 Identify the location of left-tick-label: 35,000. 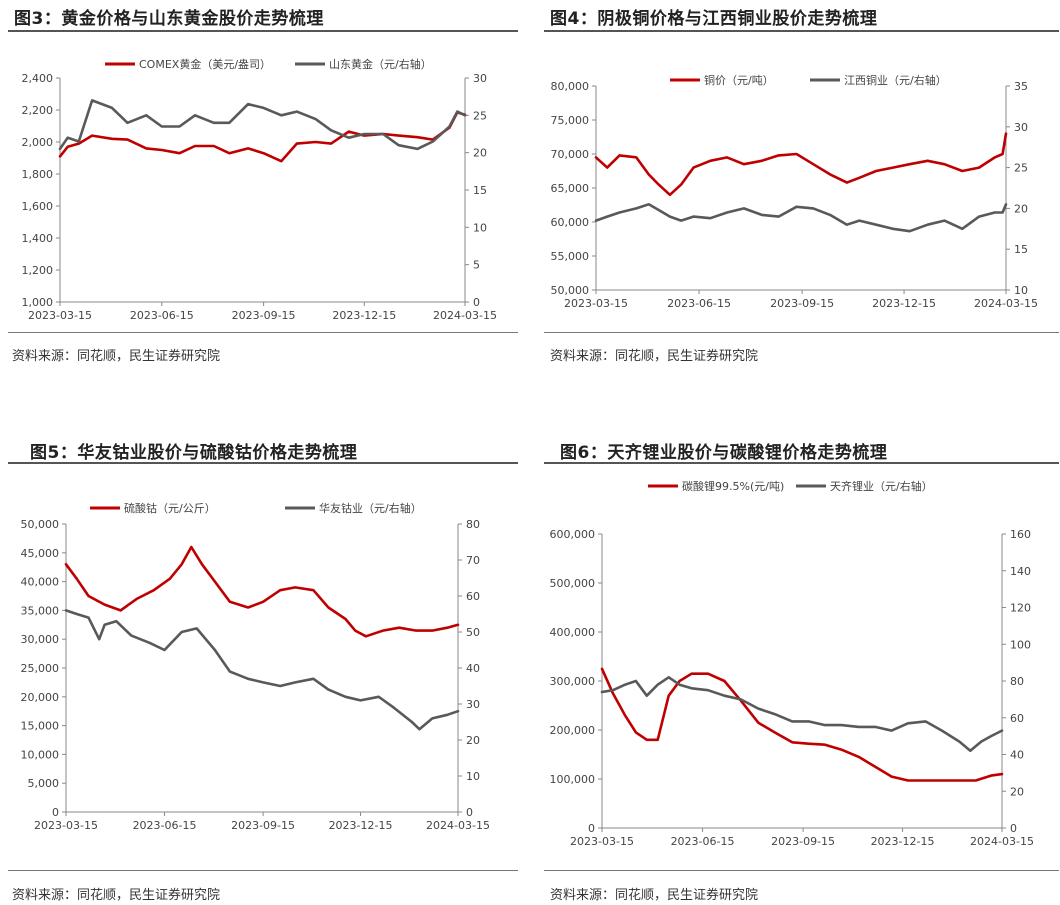
(40, 610).